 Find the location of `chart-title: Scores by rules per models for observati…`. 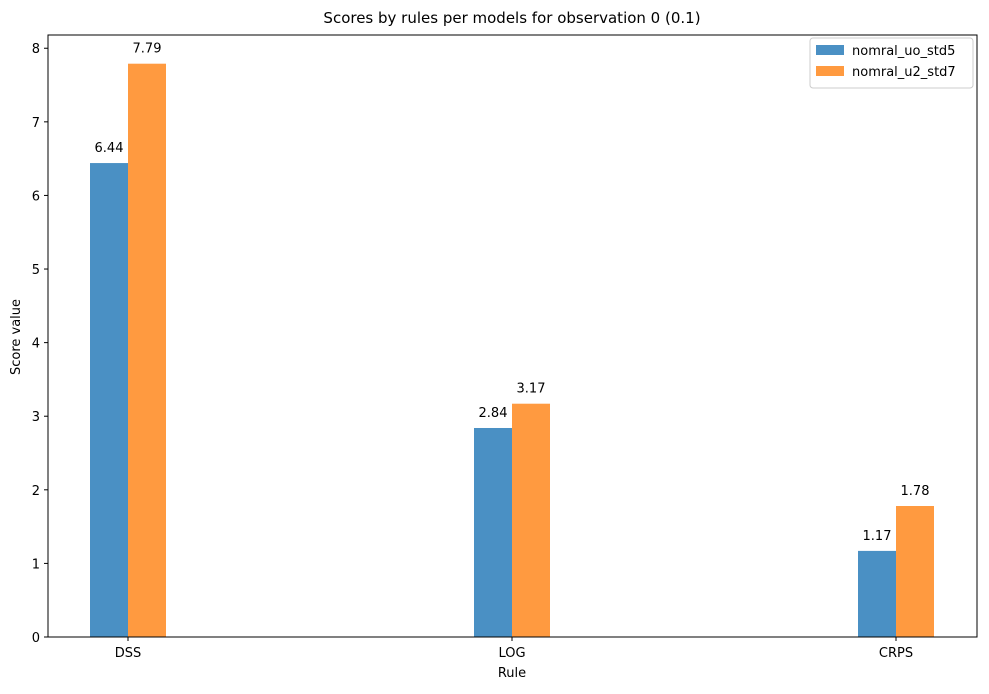

chart-title: Scores by rules per models for observati… is located at coordinates (511, 18).